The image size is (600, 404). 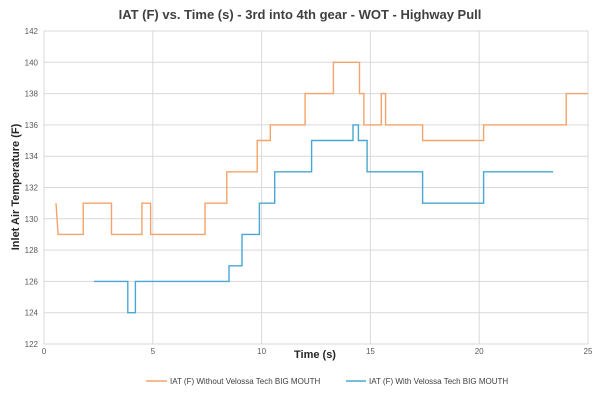 I want to click on x-tick-label: 20, so click(x=479, y=351).